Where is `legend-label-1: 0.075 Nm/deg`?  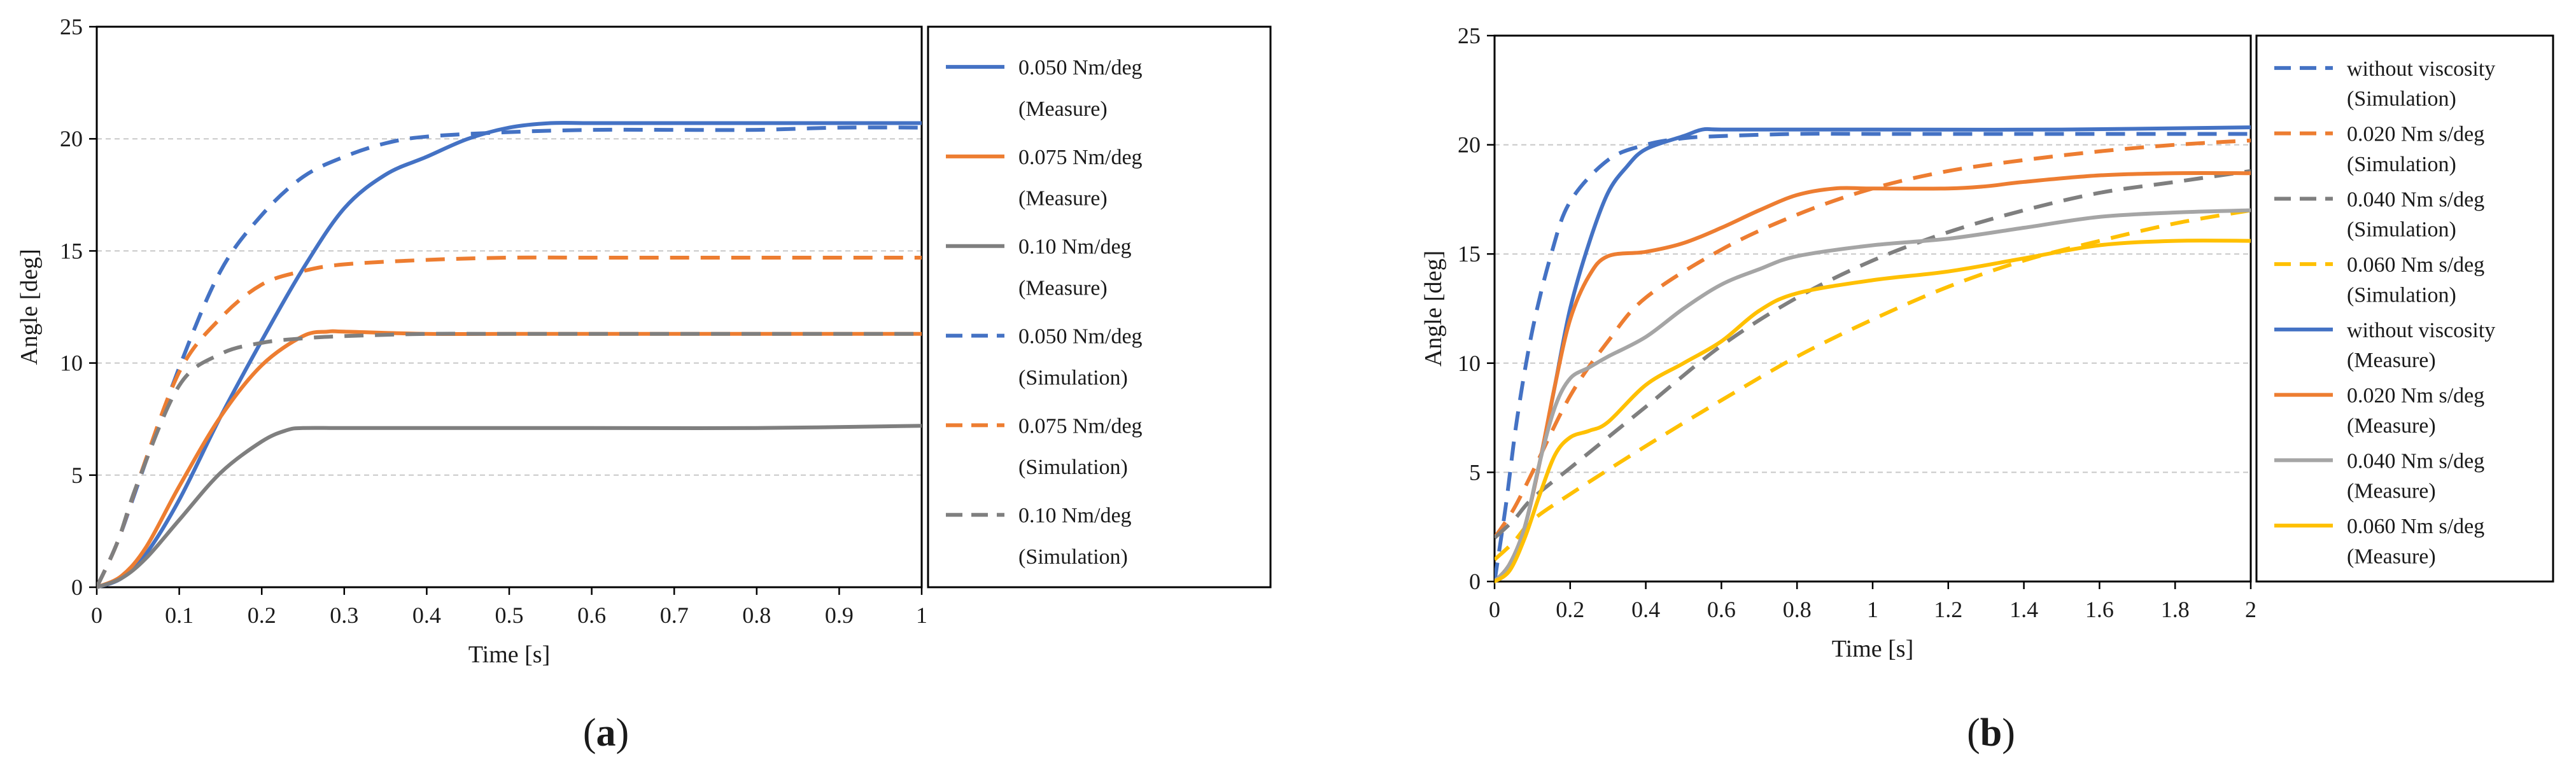
legend-label-1: 0.075 Nm/deg is located at coordinates (1081, 157).